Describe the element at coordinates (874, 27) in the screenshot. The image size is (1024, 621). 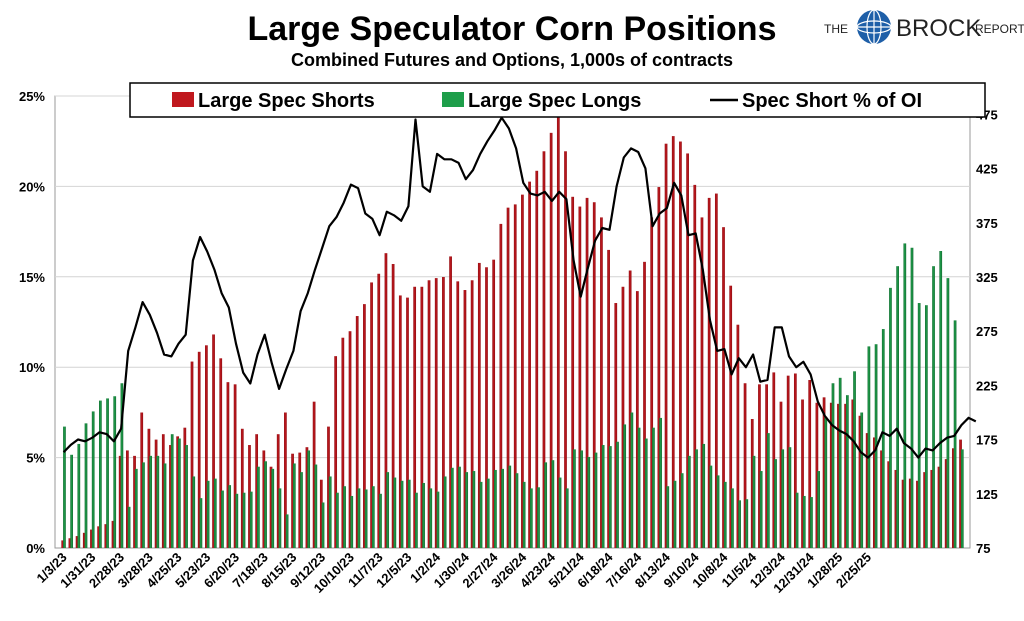
I see `globe-icon` at that location.